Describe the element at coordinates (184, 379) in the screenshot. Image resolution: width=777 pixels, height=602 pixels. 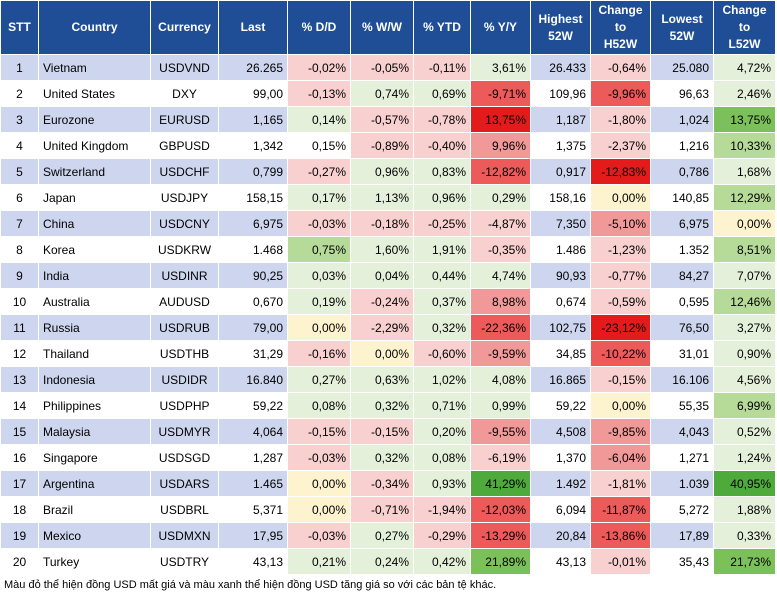
I see `table-cell: USDIDR` at that location.